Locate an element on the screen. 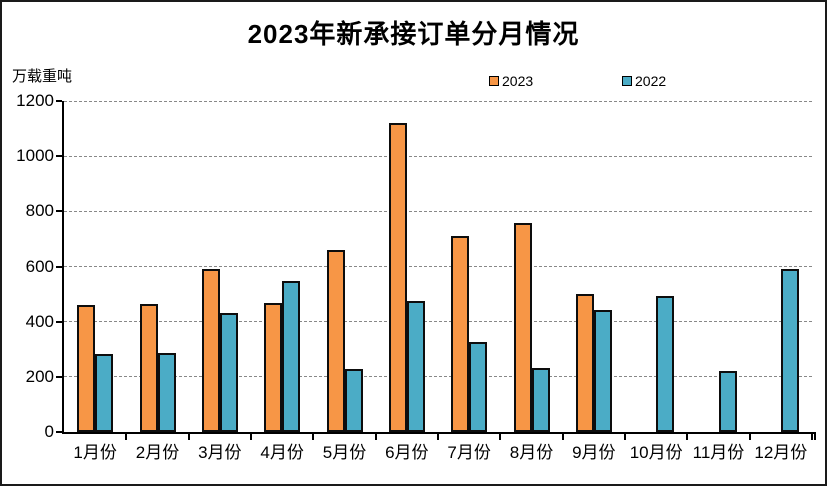 The image size is (827, 486). legend-label-2023: 2023 is located at coordinates (518, 81).